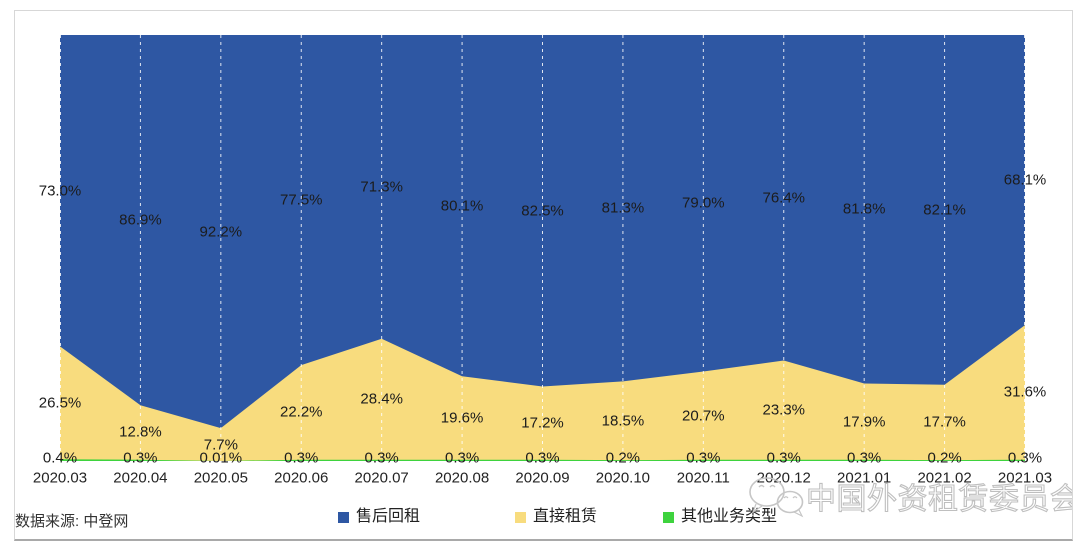 Image resolution: width=1080 pixels, height=547 pixels. I want to click on x-axis-label: 2020.06, so click(301, 478).